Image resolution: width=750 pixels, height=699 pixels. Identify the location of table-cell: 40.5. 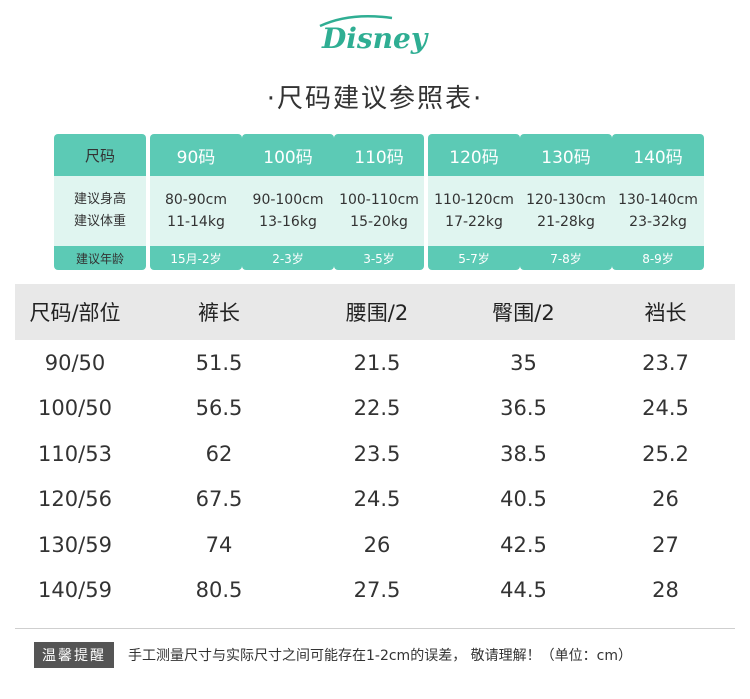
(523, 499).